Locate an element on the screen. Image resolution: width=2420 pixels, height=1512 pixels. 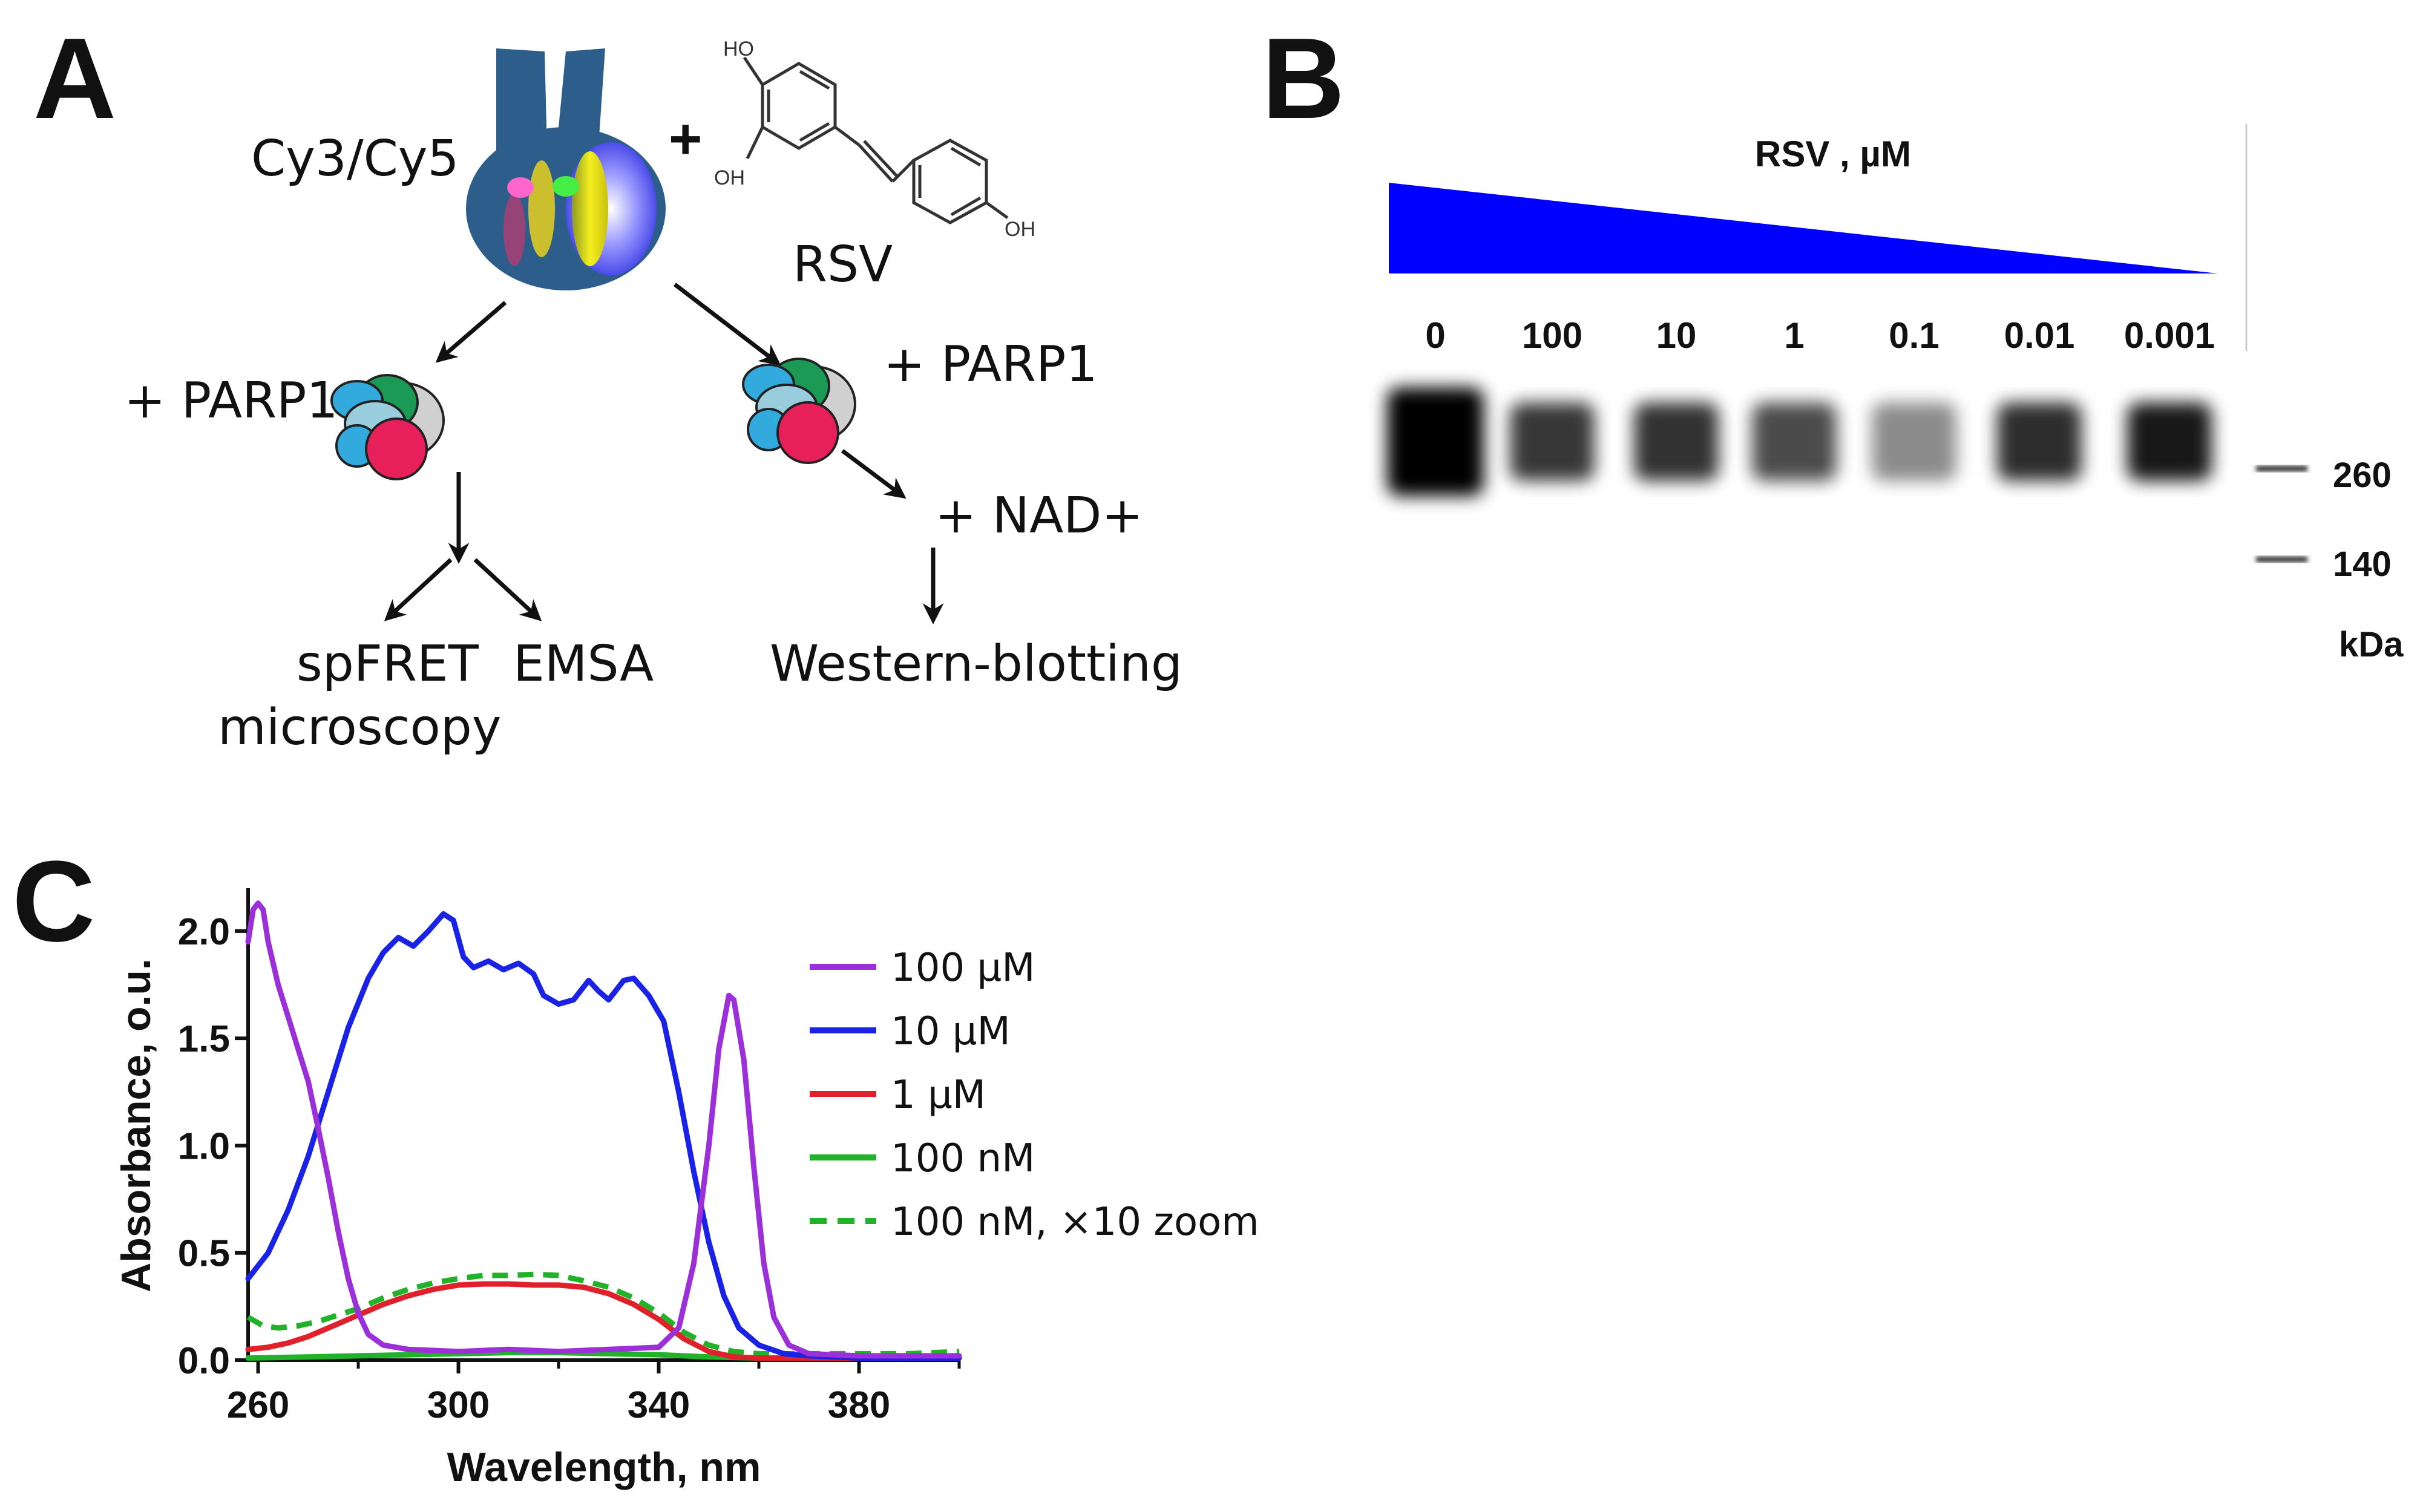
lane-label: 10 is located at coordinates (1676, 335).